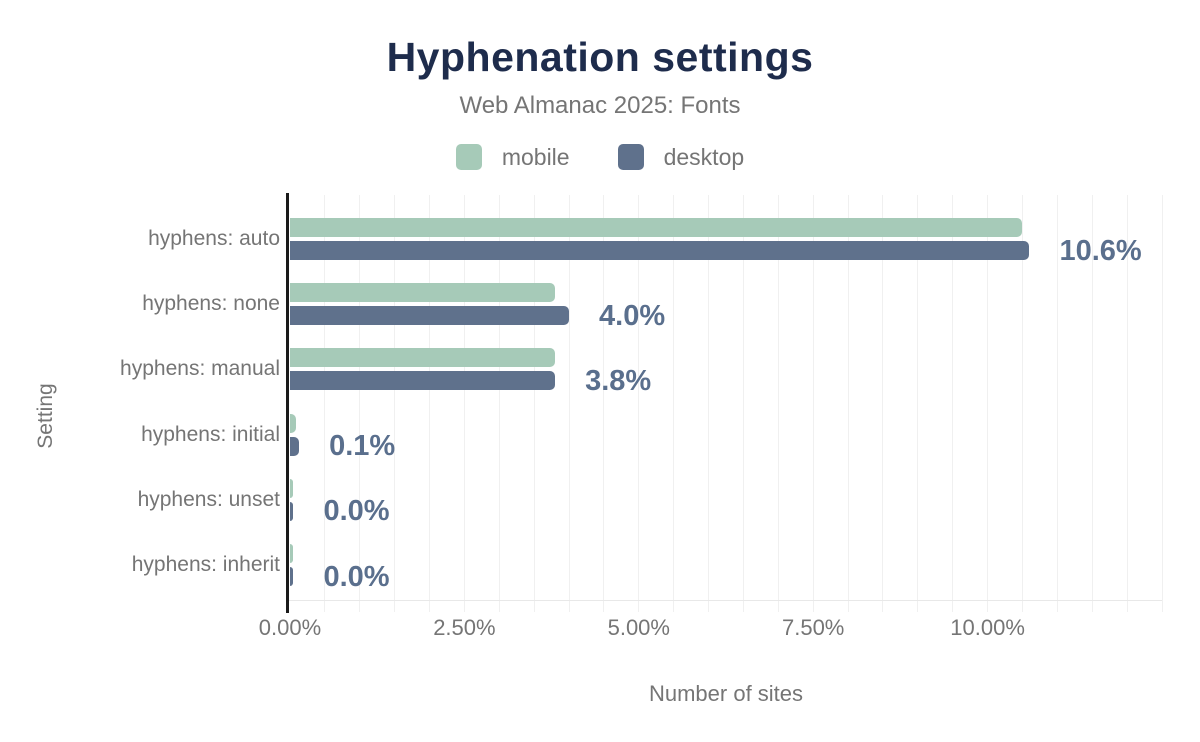 This screenshot has height=742, width=1200. I want to click on value-label: 0.1%, so click(362, 446).